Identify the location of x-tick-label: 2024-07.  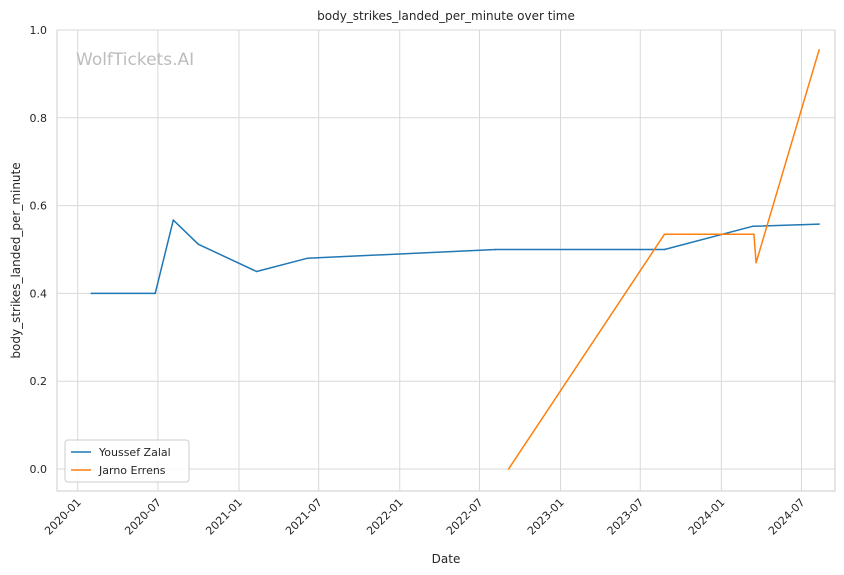
(787, 517).